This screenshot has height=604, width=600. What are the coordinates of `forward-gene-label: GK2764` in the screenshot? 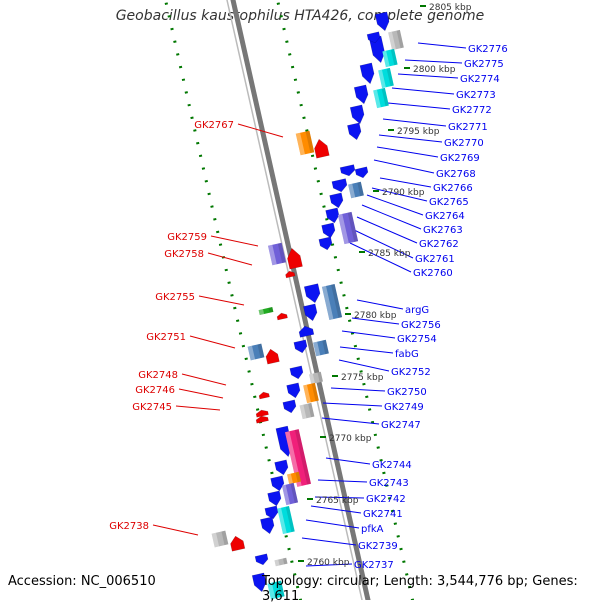 It's located at (445, 216).